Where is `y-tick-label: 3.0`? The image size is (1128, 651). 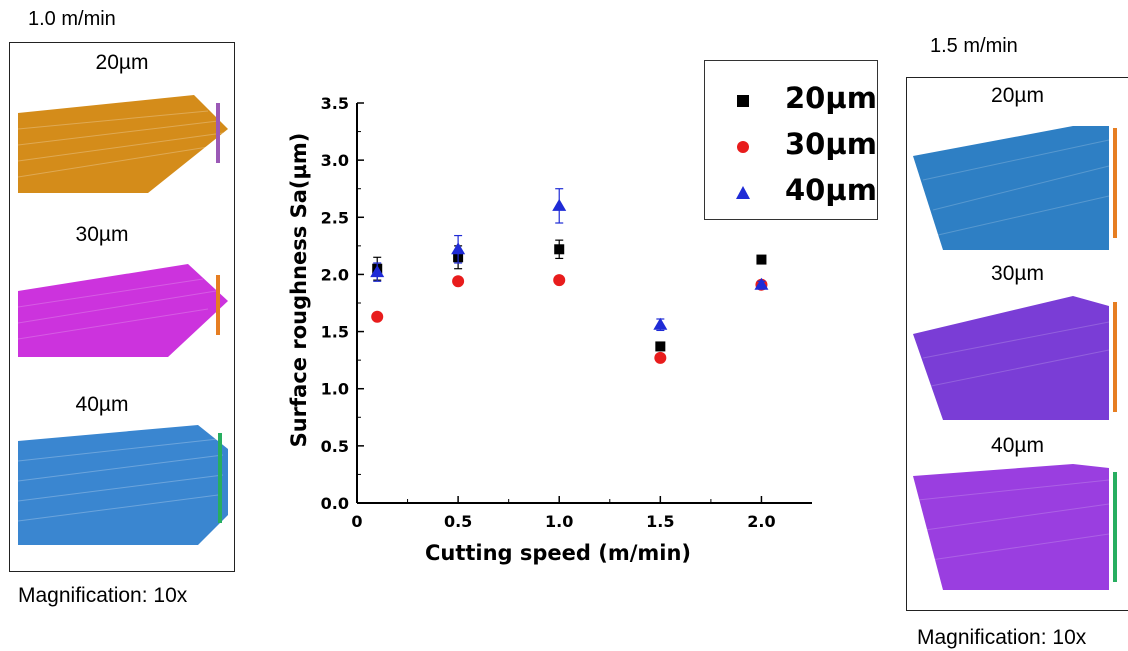 y-tick-label: 3.0 is located at coordinates (335, 160).